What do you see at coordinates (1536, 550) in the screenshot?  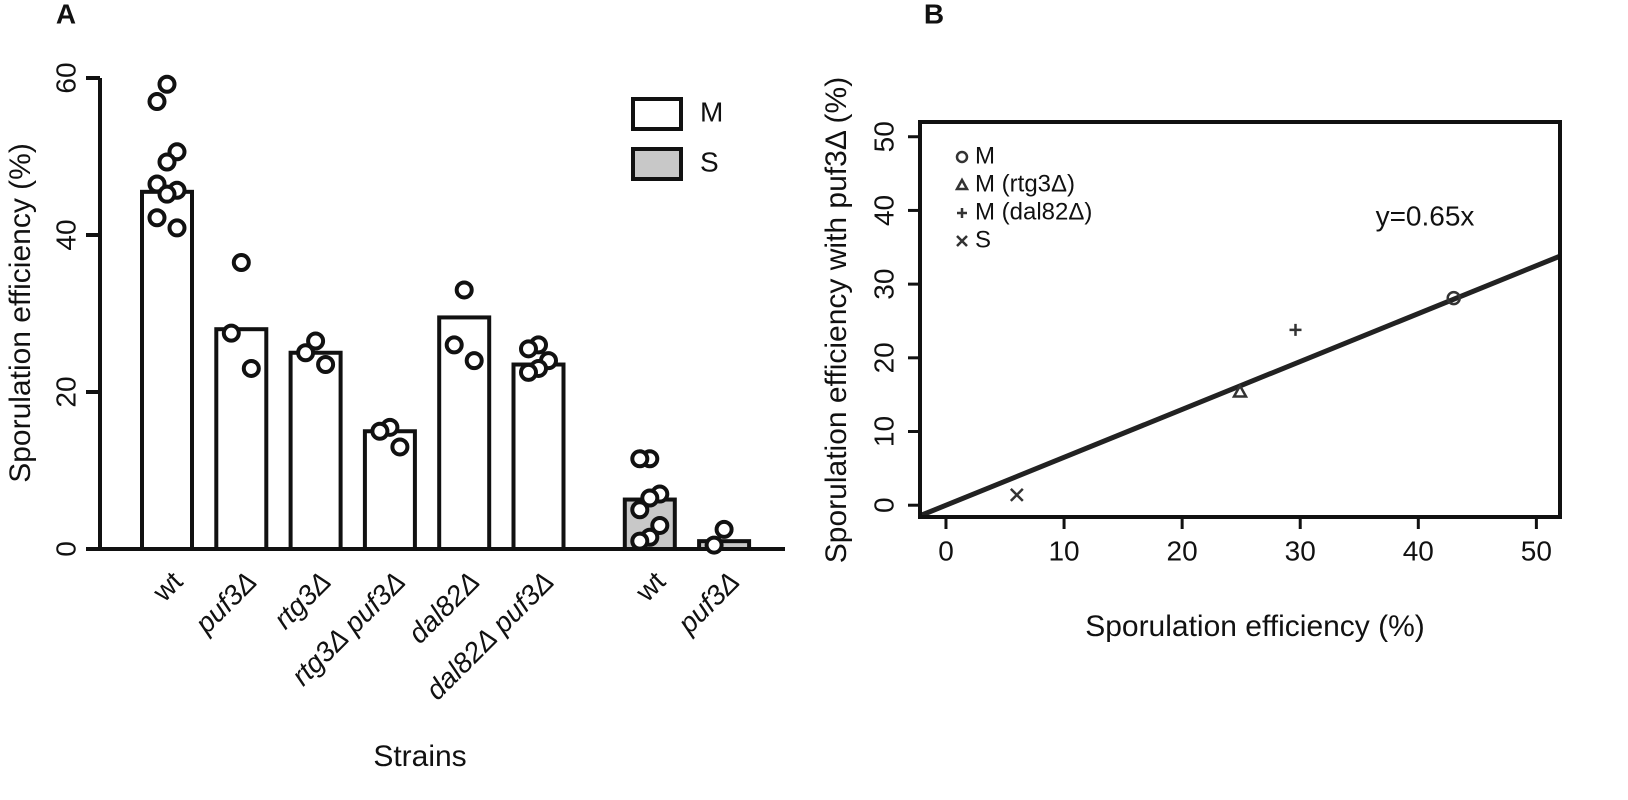 I see `x-tick-label: 50` at bounding box center [1536, 550].